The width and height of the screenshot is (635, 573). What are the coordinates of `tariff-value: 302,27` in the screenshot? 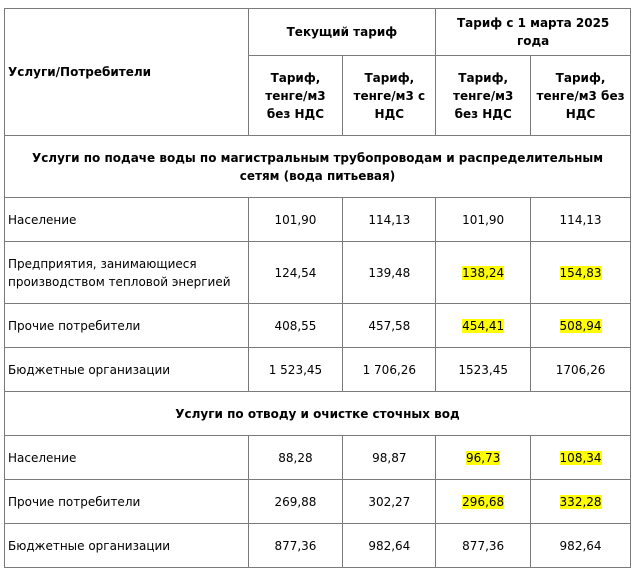 It's located at (389, 501).